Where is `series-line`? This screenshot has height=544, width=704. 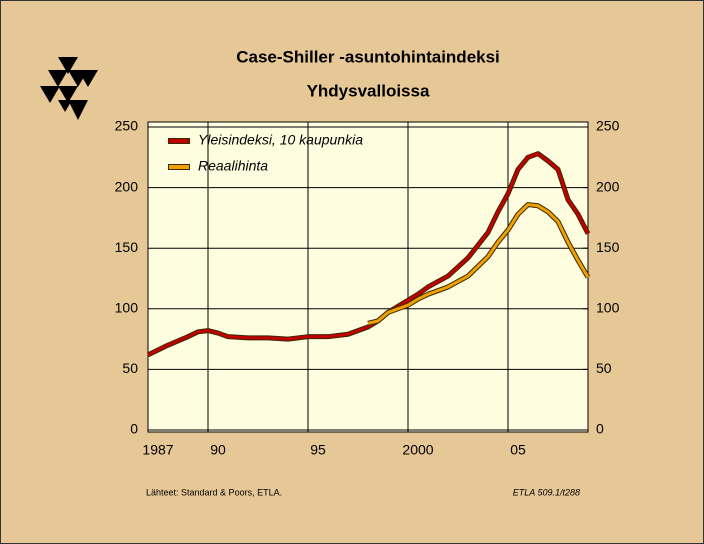
series-line is located at coordinates (478, 264).